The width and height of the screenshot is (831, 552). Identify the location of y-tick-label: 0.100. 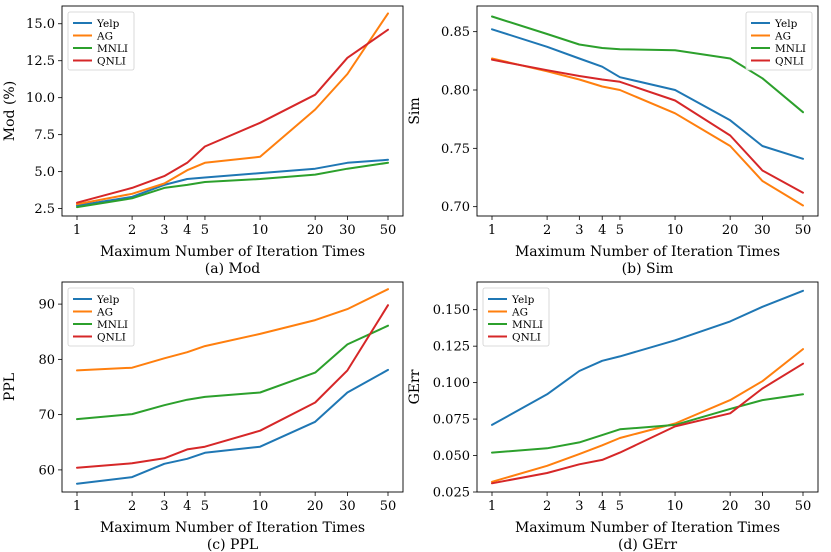
(451, 383).